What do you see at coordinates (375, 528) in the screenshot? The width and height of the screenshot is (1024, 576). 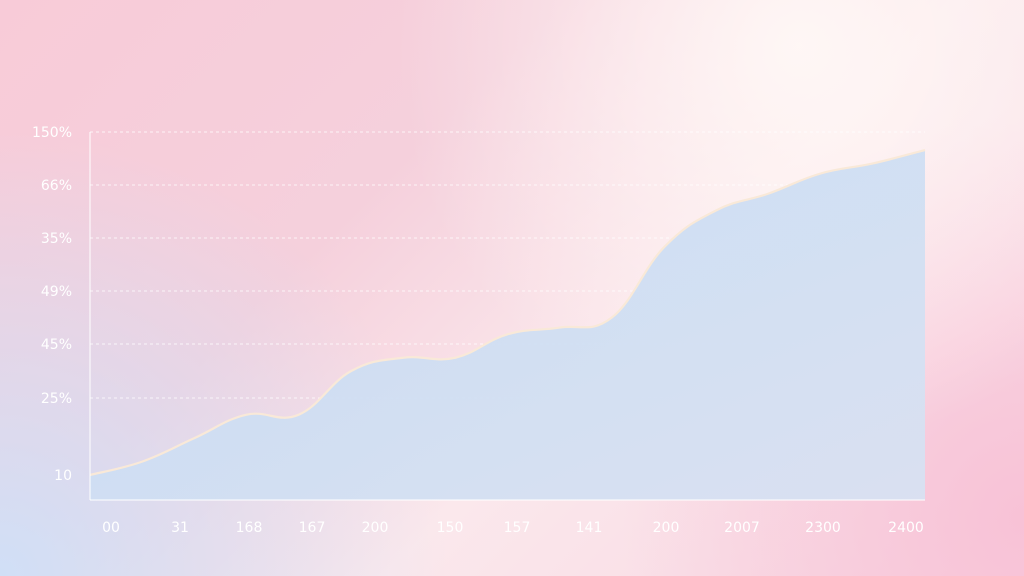 I see `x-tick-label-5: 200` at bounding box center [375, 528].